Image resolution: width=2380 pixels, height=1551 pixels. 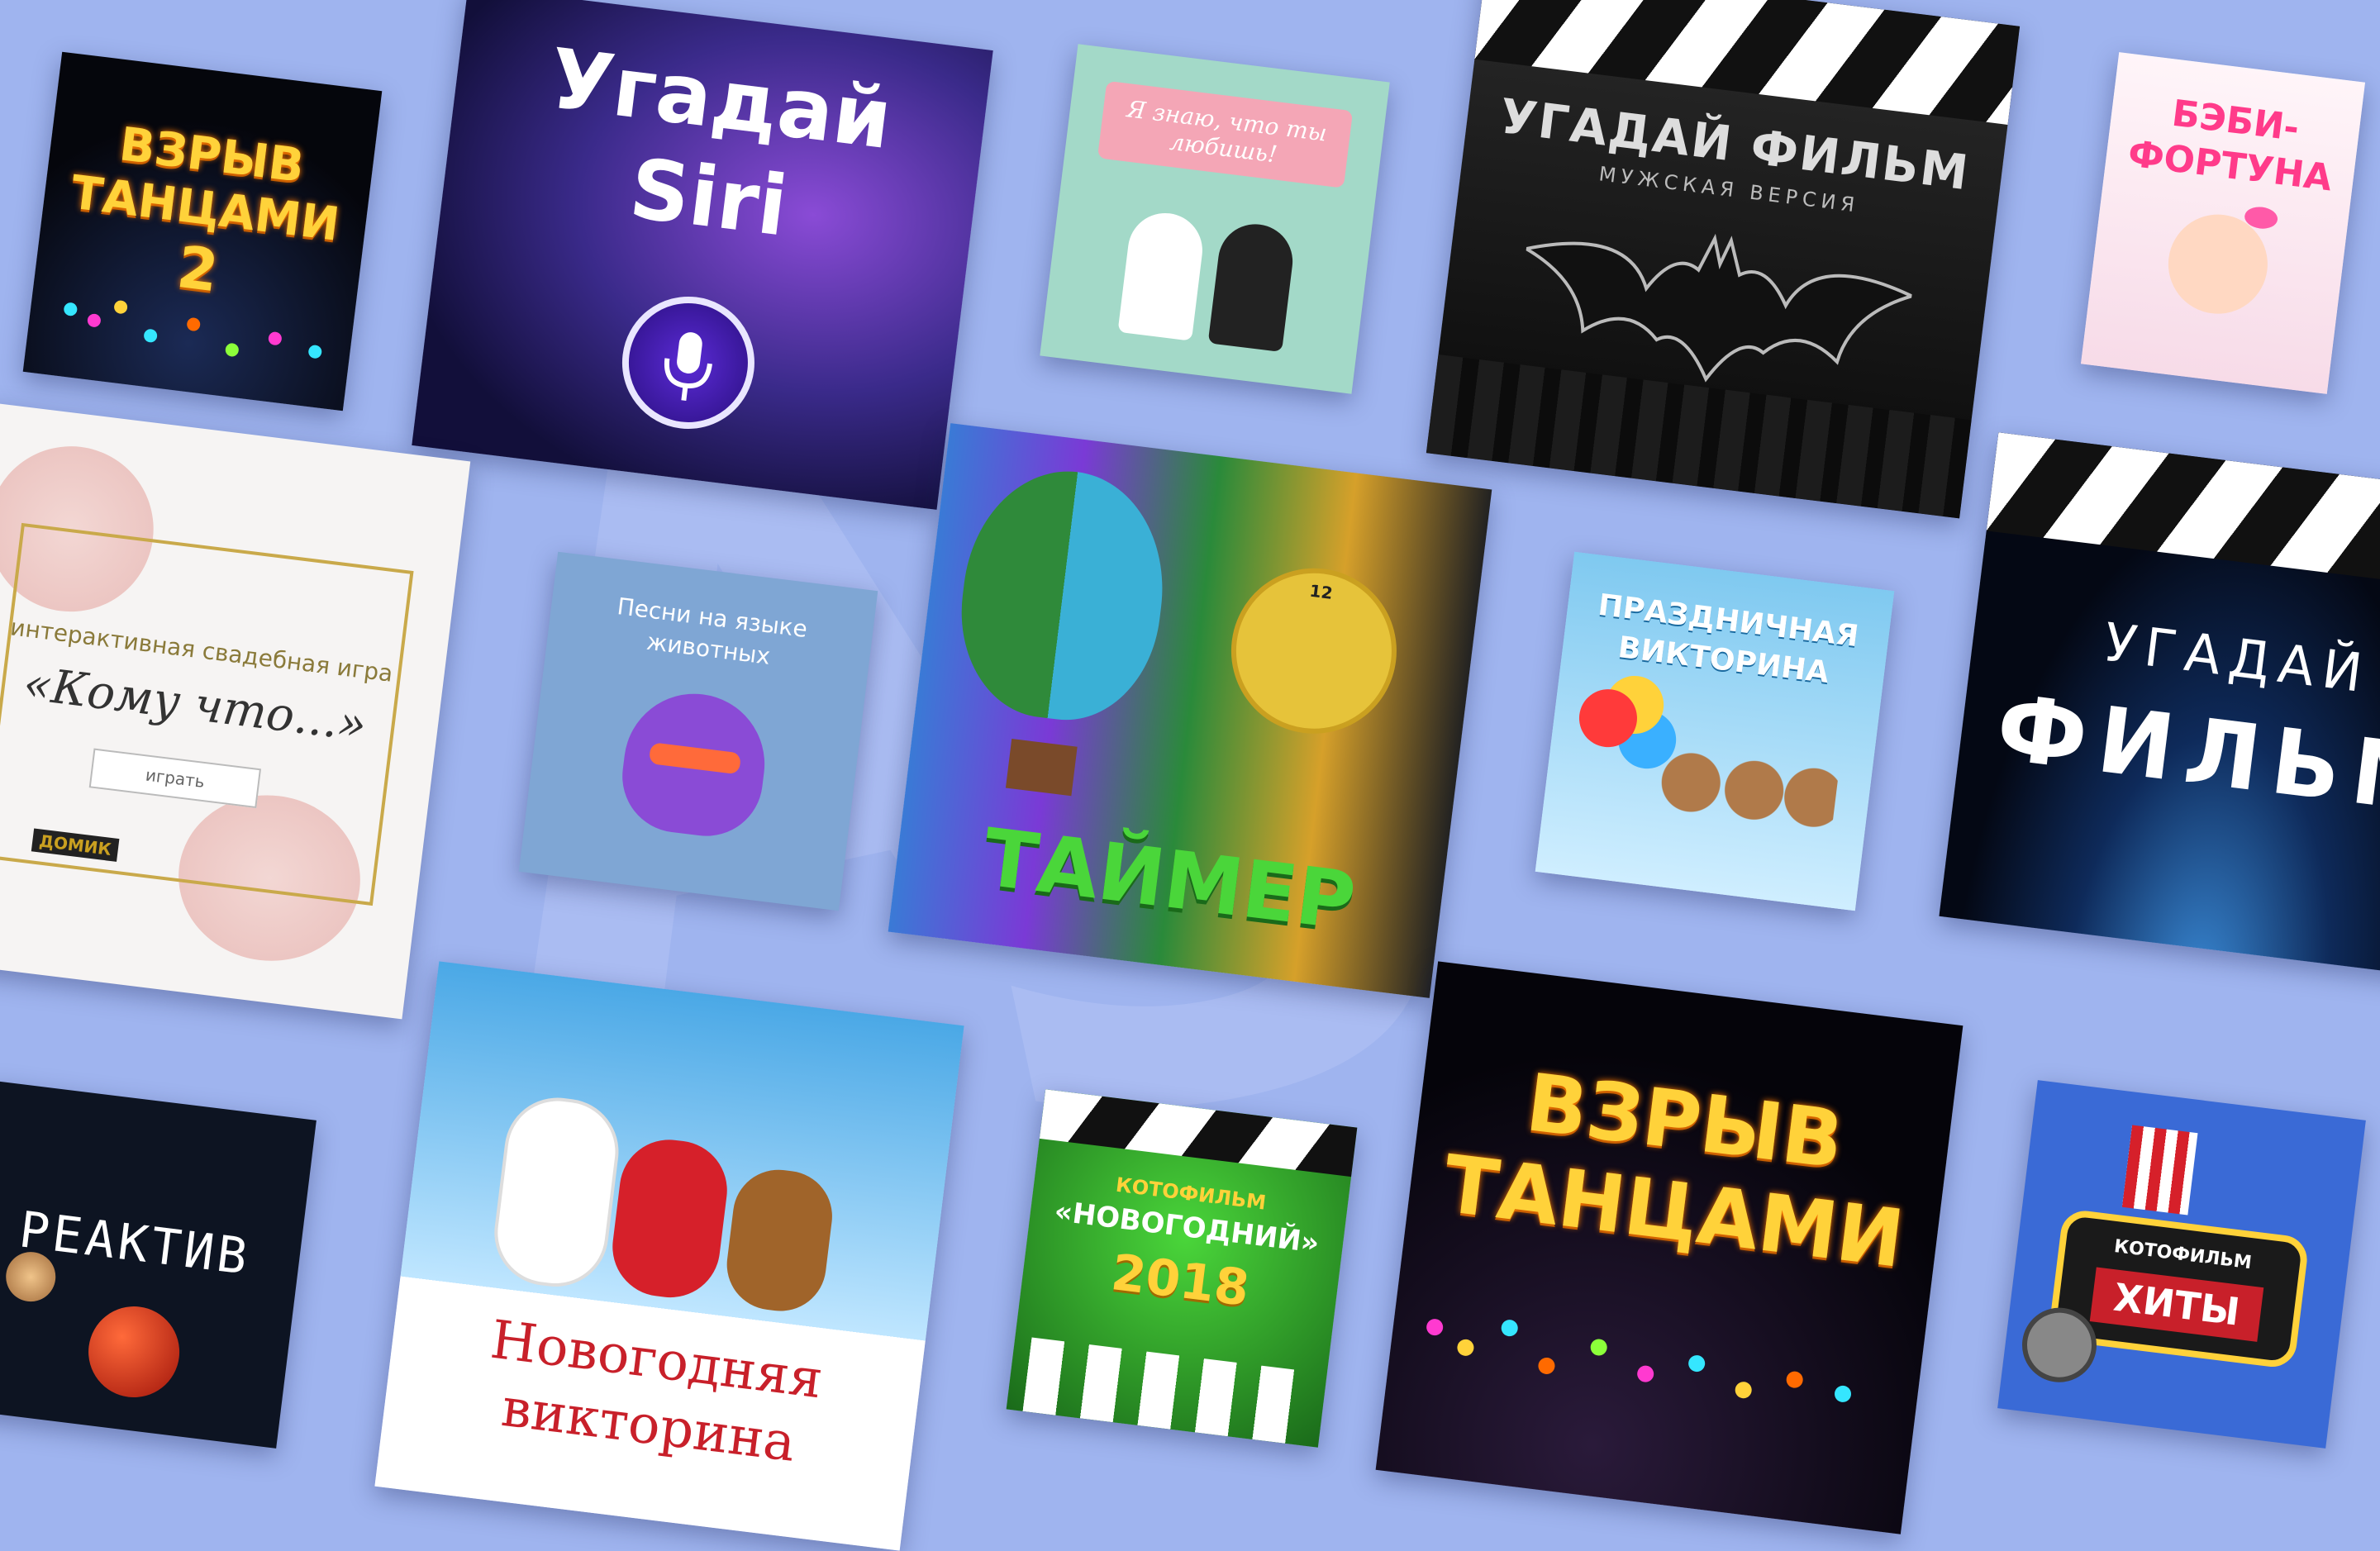 I want to click on card-guess-film-male: УГАДАЙ ФИЛЬМ МУЖСКАЯ ВЕРСИЯ, so click(x=1723, y=260).